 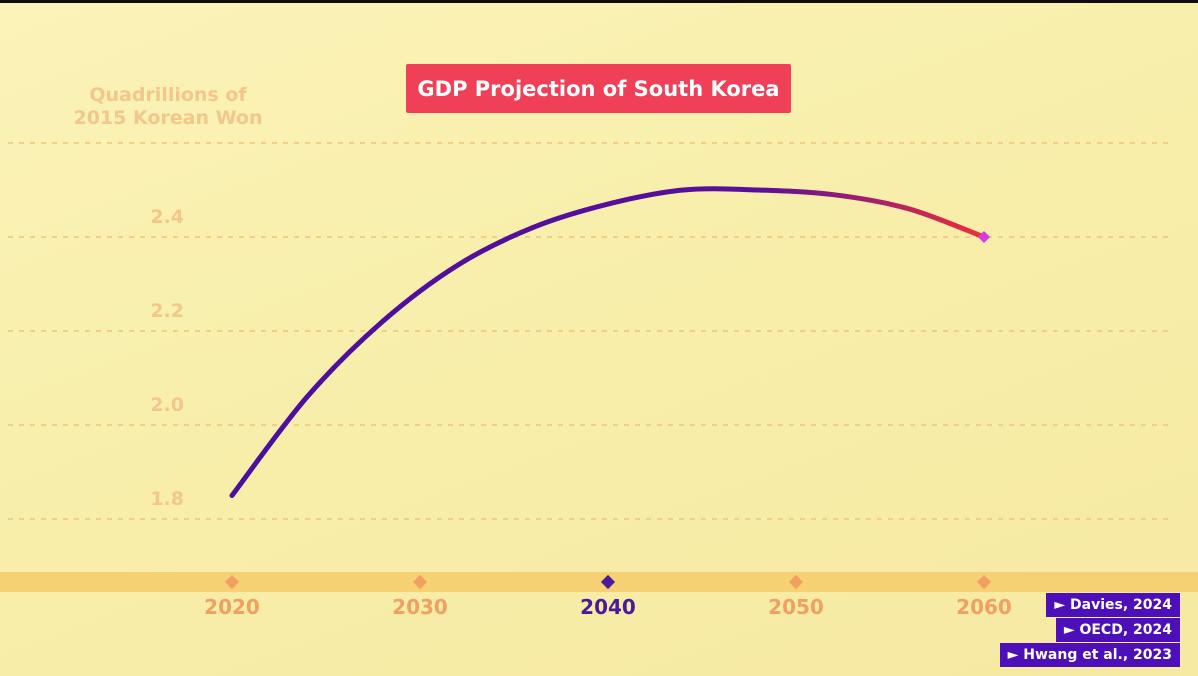 I want to click on y-axis-label-line-1: Quadrillions of, so click(x=168, y=95).